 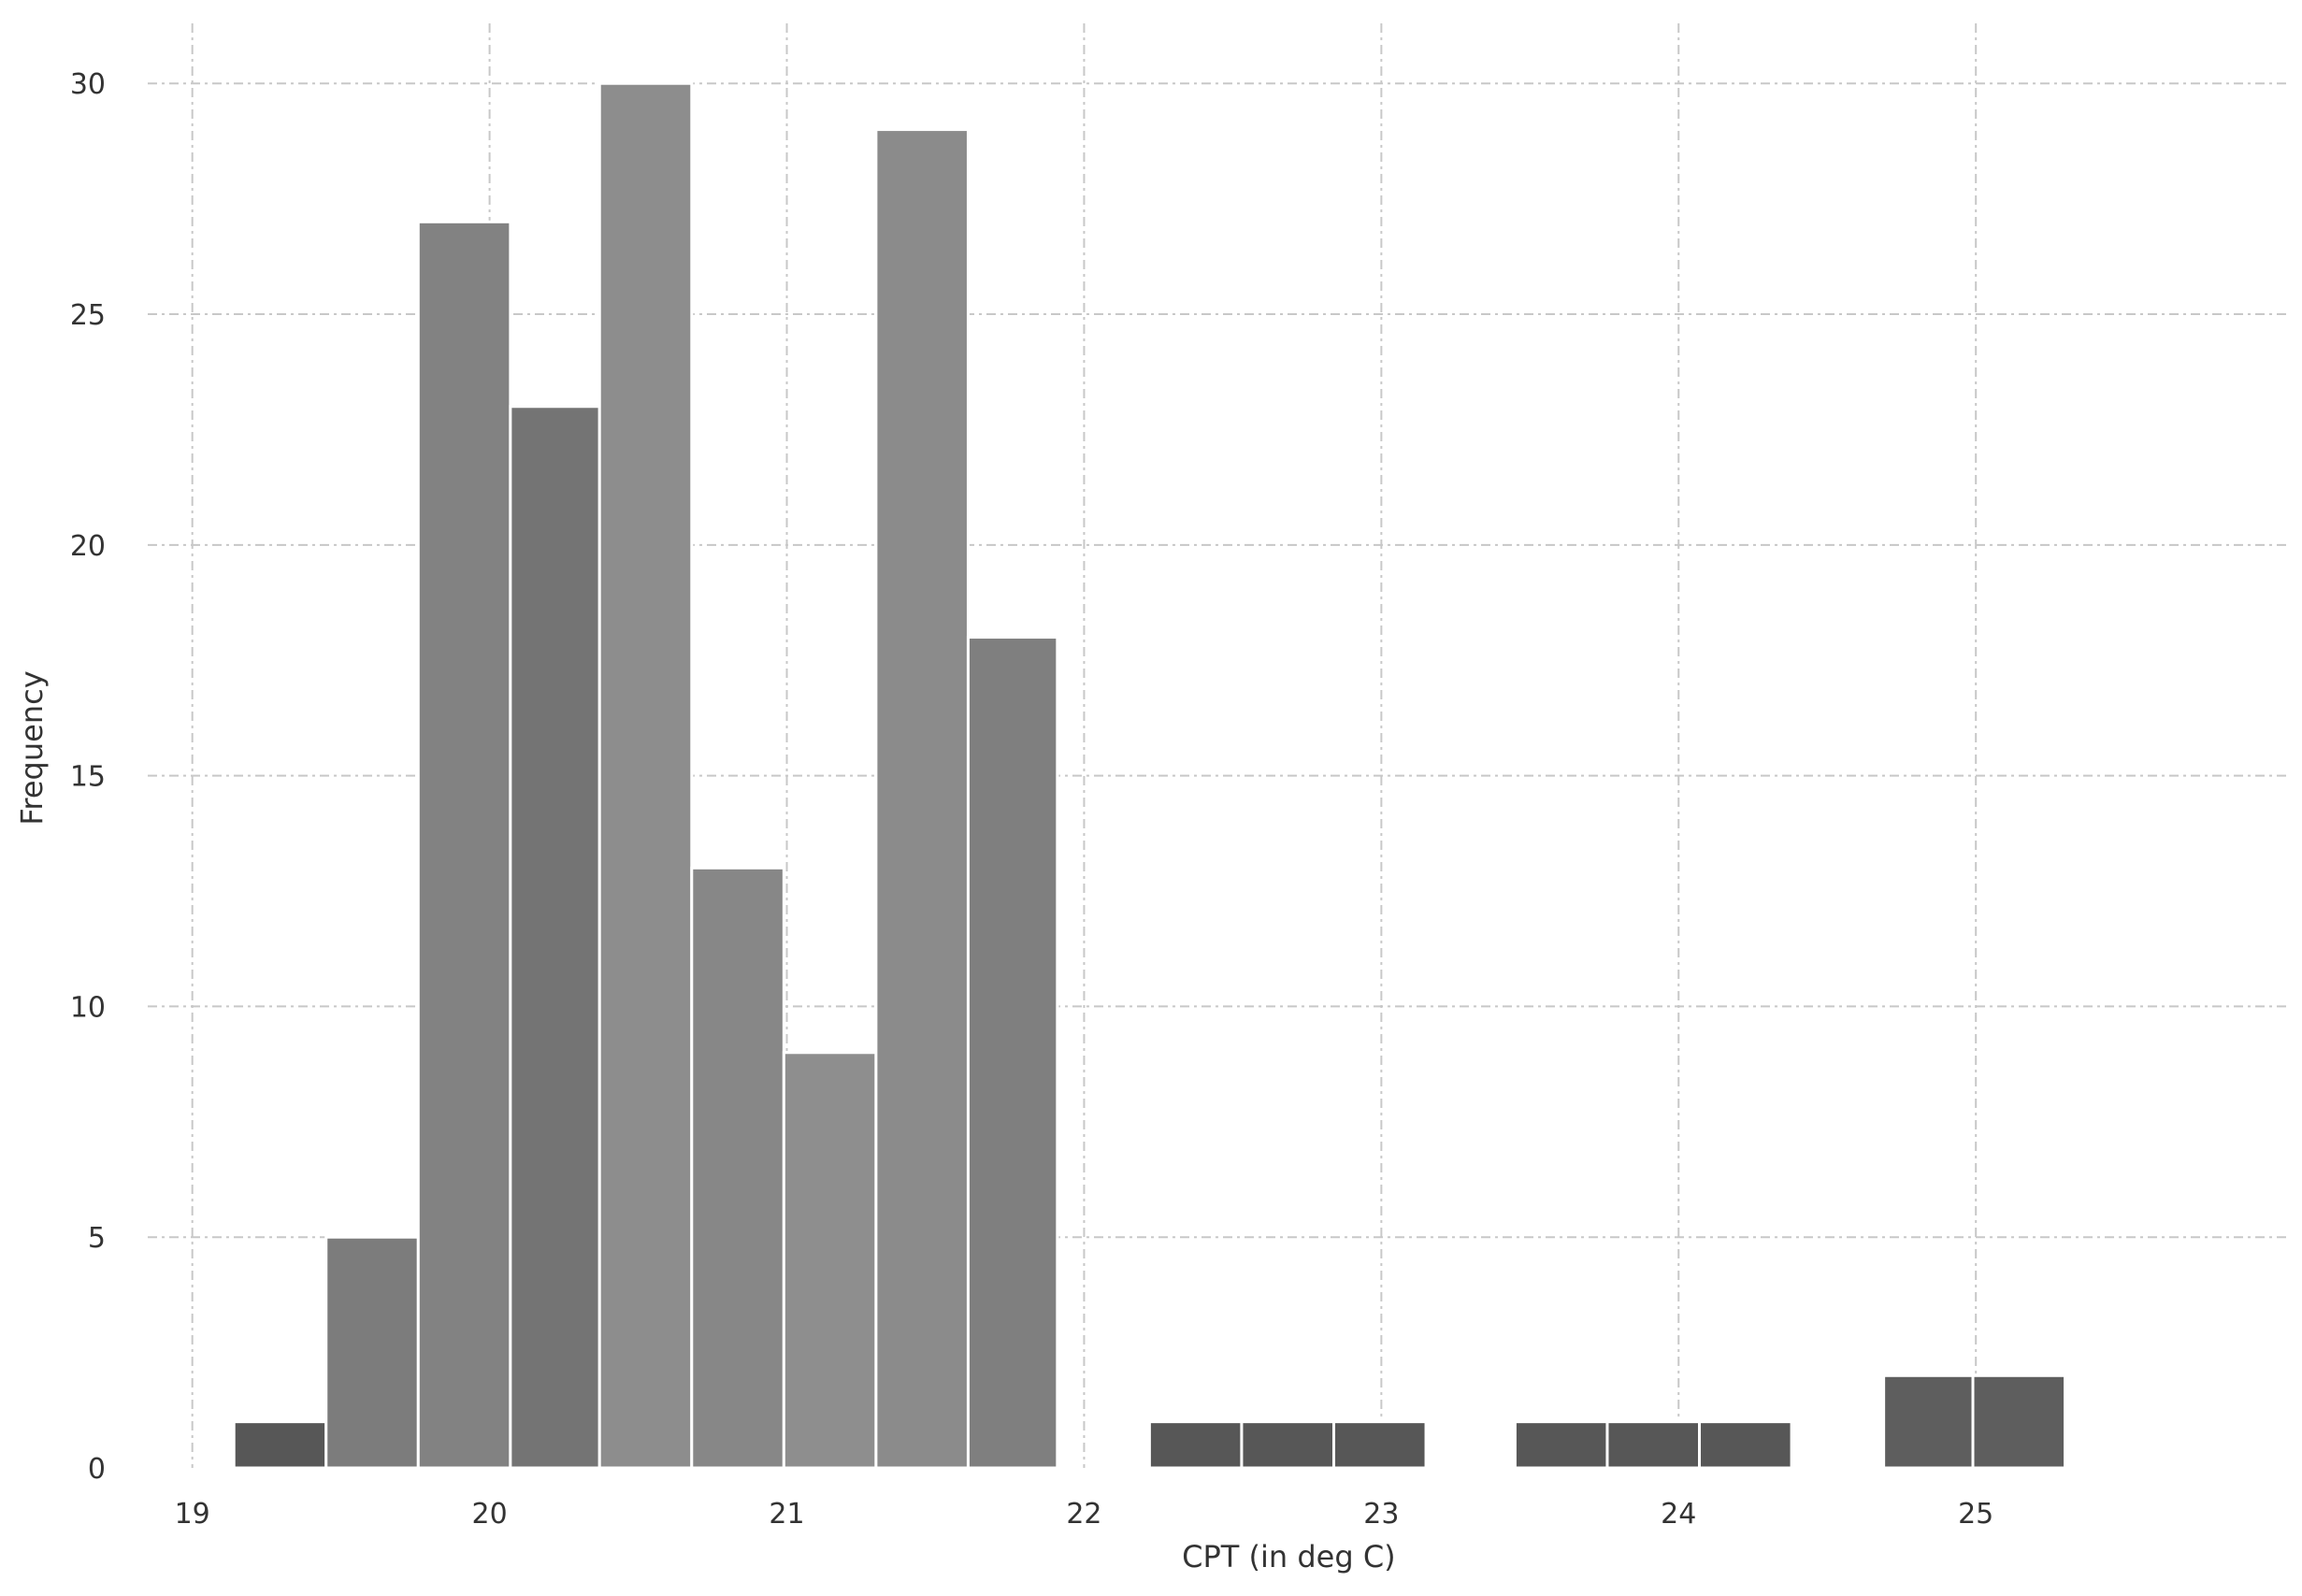 I want to click on x-tick-label: 25, so click(x=1975, y=1514).